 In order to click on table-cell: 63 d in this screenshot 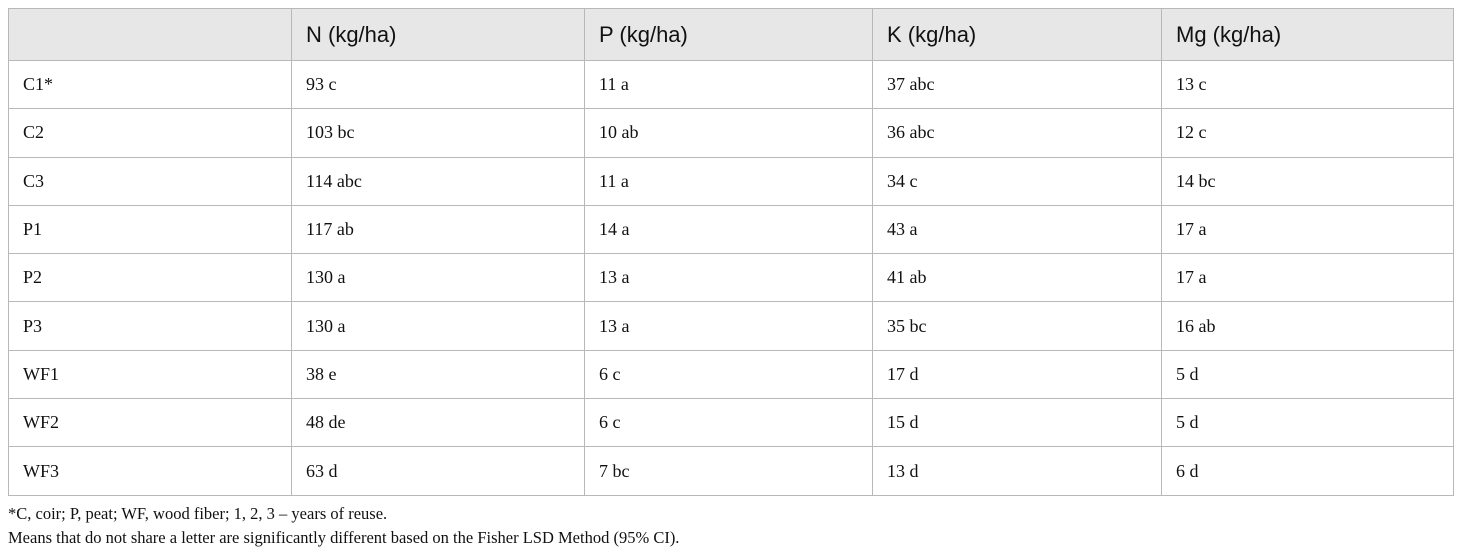, I will do `click(438, 471)`.